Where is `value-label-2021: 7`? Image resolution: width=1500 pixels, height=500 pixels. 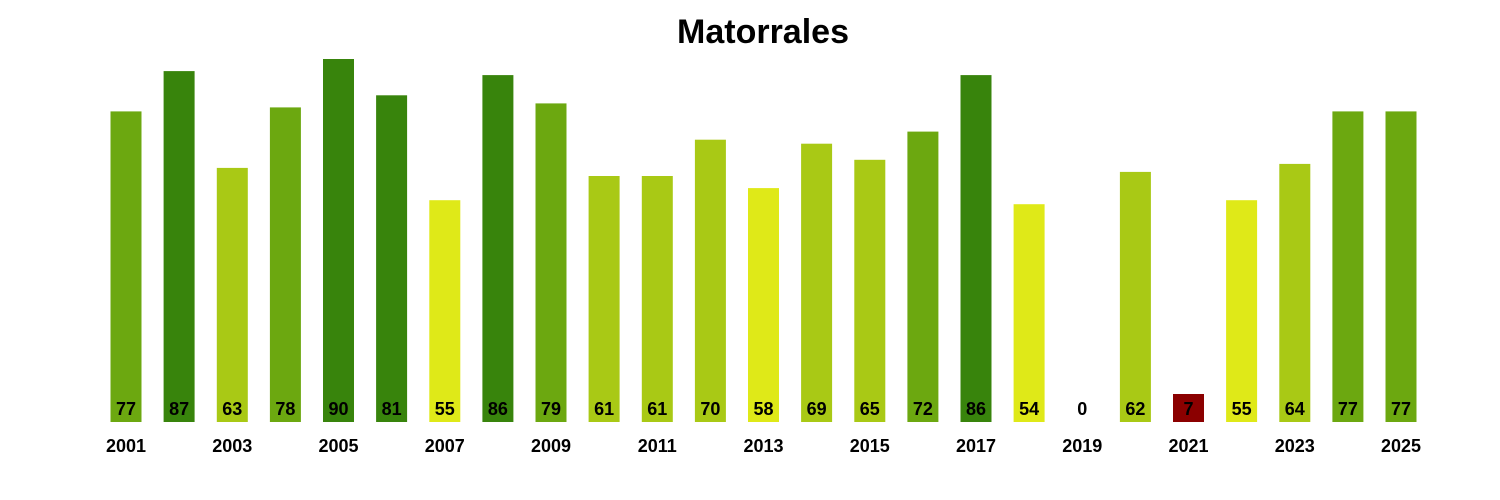
value-label-2021: 7 is located at coordinates (1188, 409).